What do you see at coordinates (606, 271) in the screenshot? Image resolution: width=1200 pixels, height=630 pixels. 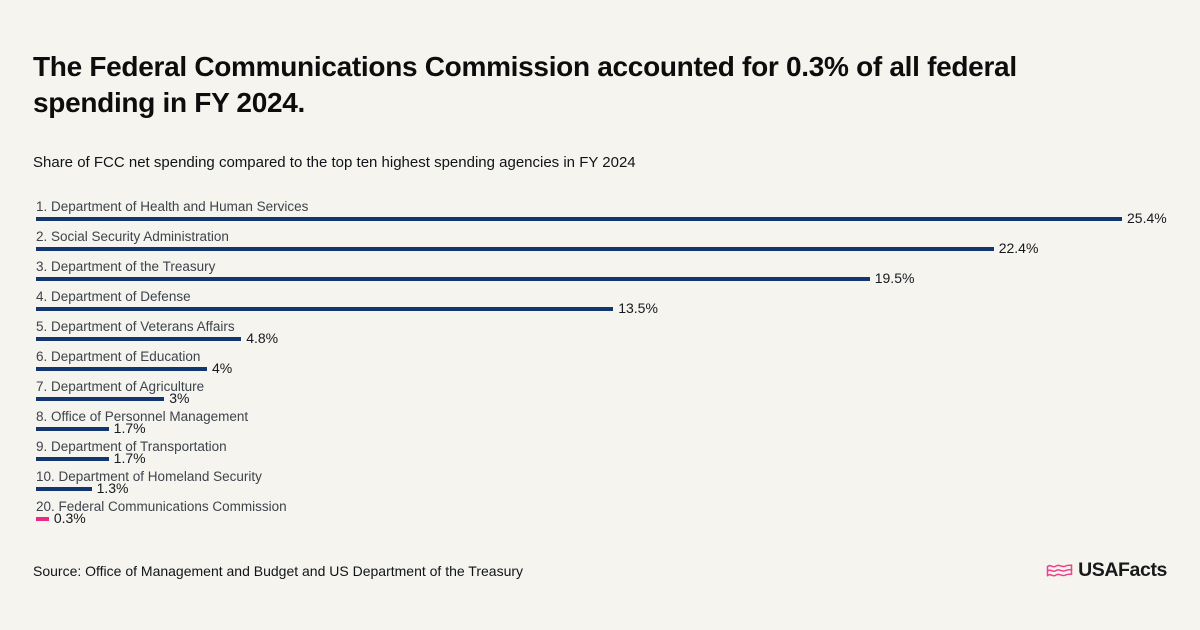 I see `bar-row: 3. Department of the Treasury 19.5%` at bounding box center [606, 271].